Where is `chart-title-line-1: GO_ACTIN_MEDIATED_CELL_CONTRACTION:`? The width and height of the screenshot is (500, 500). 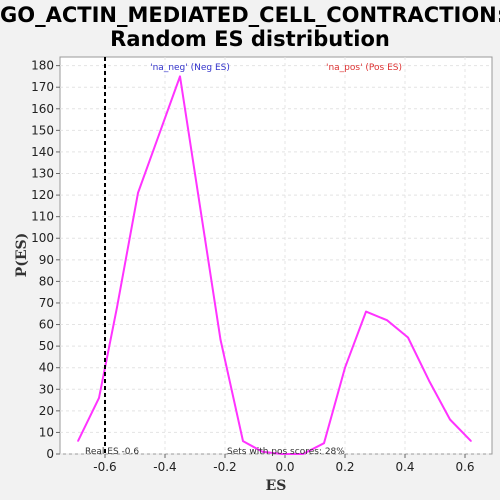
chart-title-line-1: GO_ACTIN_MEDIATED_CELL_CONTRACTION: is located at coordinates (250, 15).